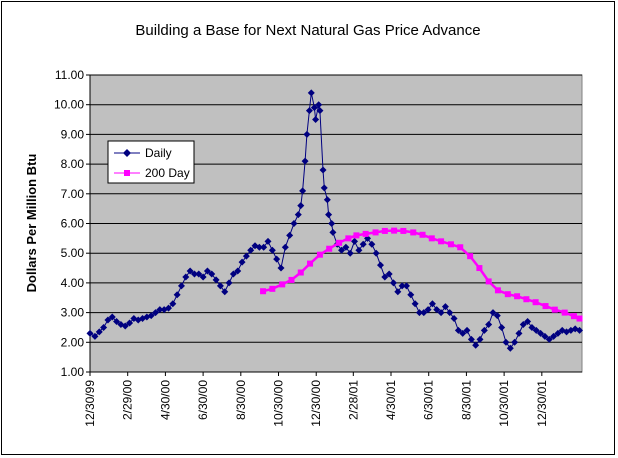 The width and height of the screenshot is (618, 458). I want to click on legend-swatch-marker-daily, so click(127, 153).